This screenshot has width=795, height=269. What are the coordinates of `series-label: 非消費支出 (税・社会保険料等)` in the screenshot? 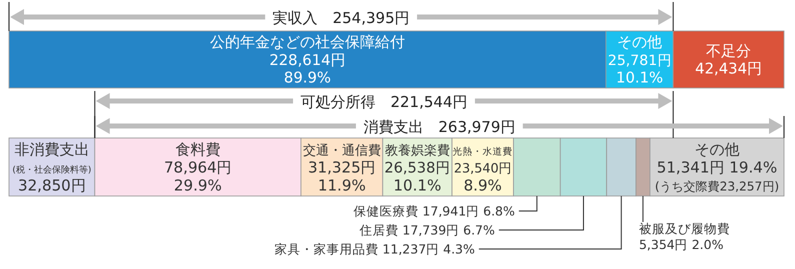 It's located at (52, 158).